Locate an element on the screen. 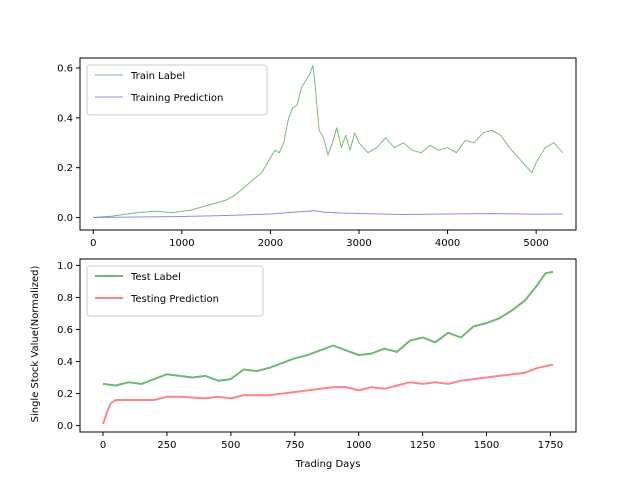  legend-label: Test Label is located at coordinates (155, 277).